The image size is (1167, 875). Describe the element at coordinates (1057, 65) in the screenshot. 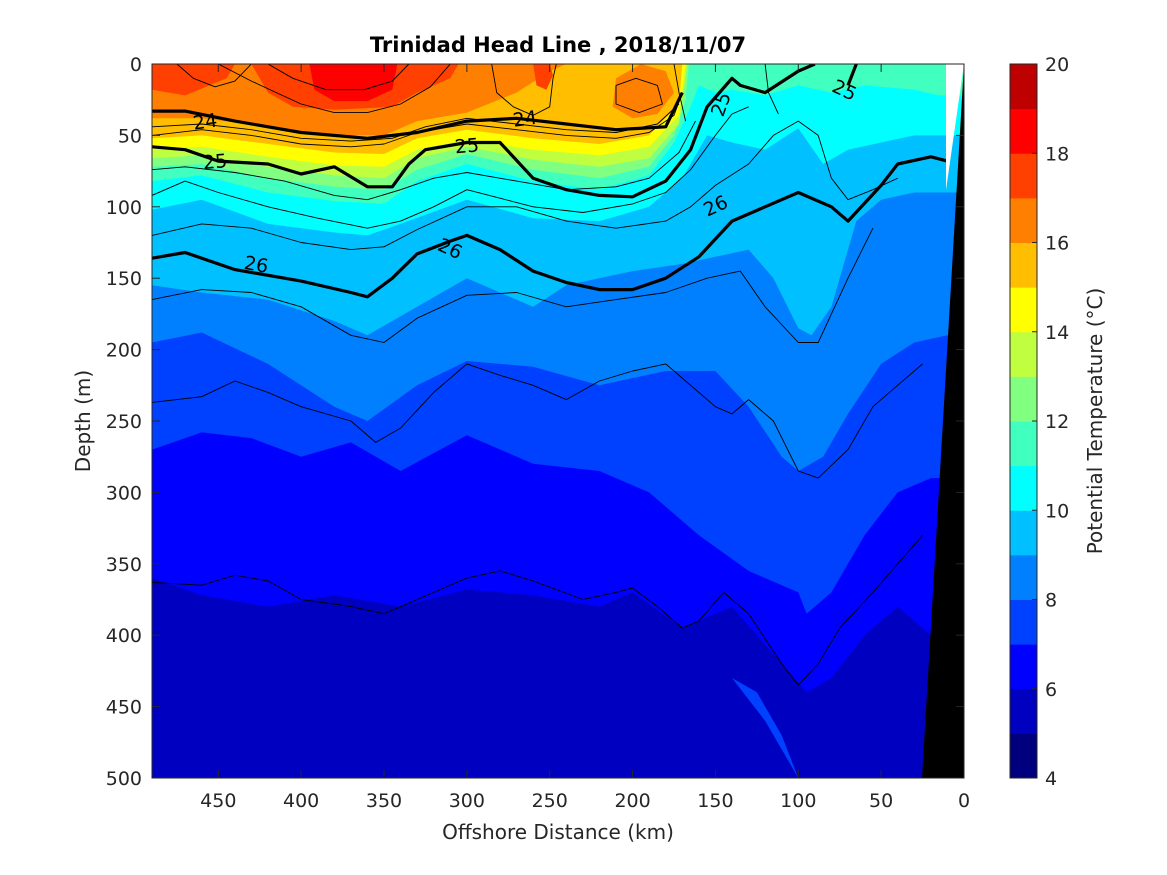

I see `colorbar-tick-label: 20` at that location.